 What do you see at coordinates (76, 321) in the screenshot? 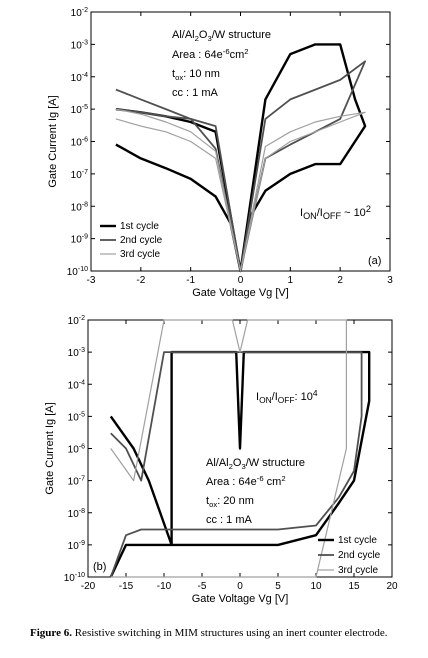
I see `b-y-tick-label: 10⁻²` at bounding box center [76, 321].